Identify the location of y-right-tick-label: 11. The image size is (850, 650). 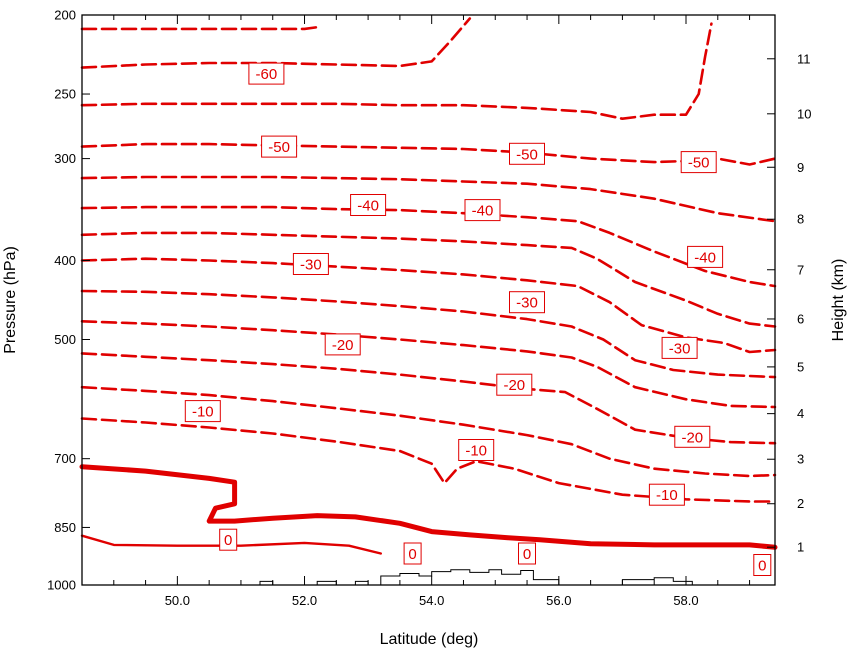
(804, 58).